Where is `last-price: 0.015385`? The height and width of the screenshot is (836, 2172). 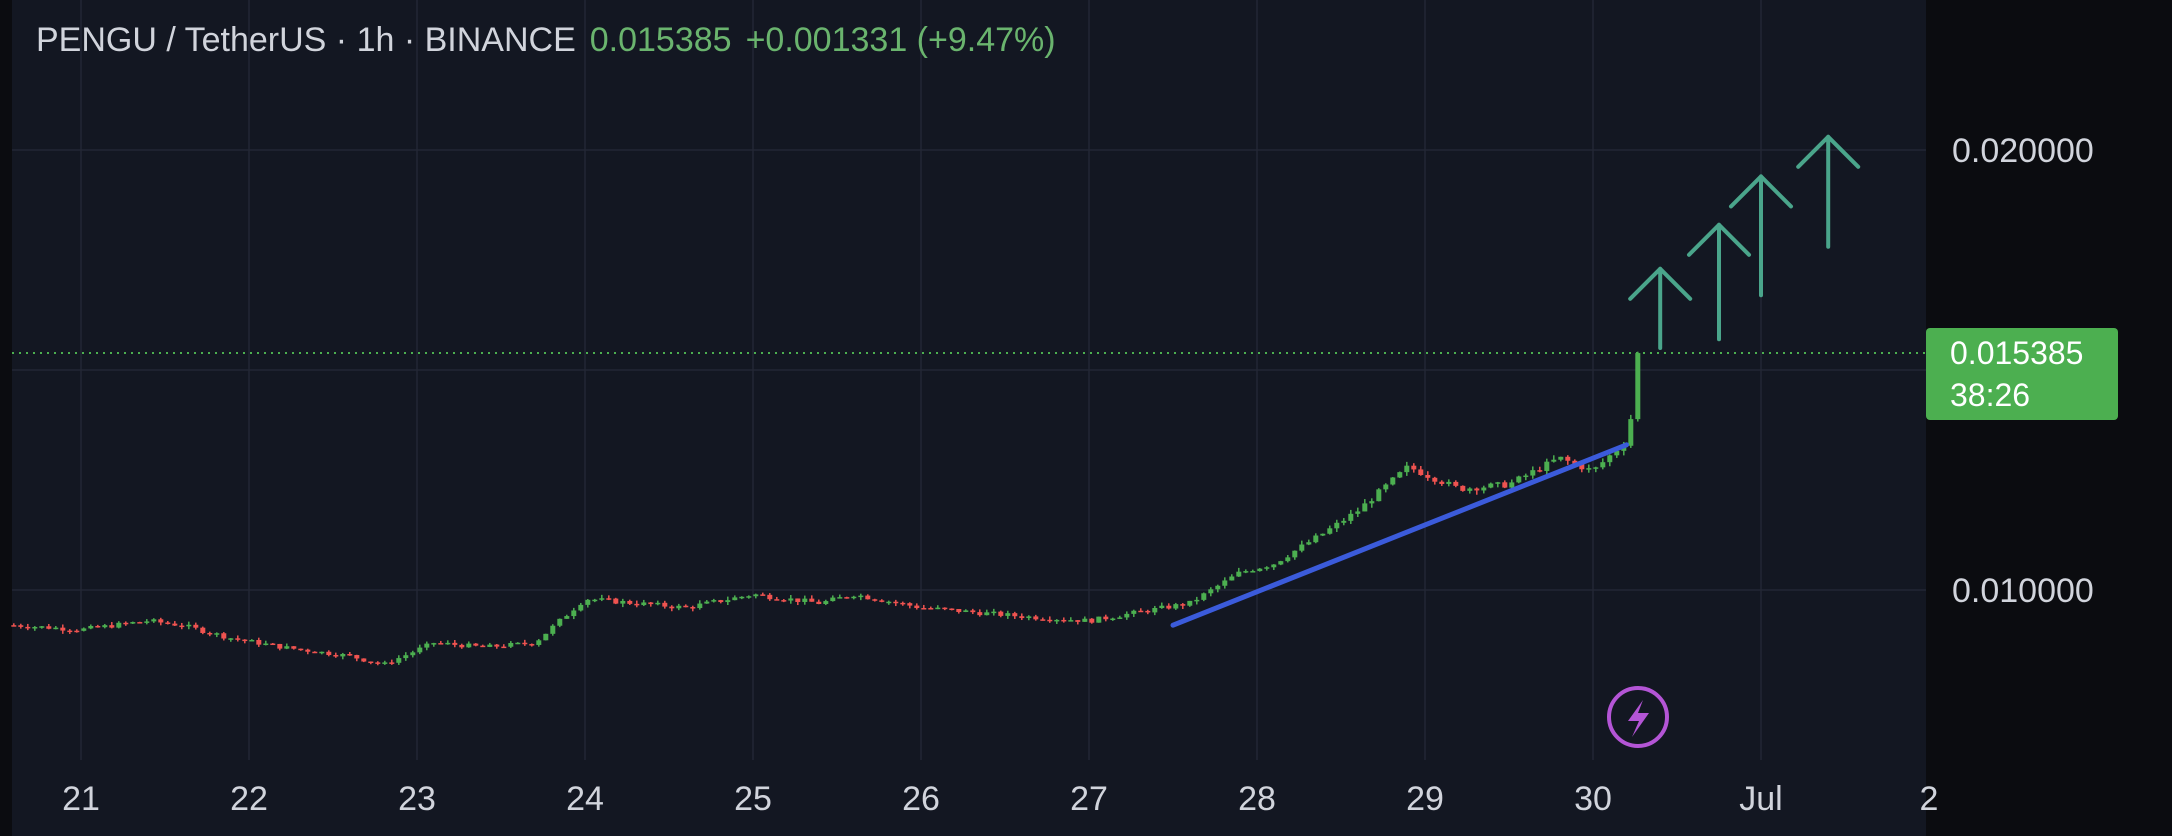 last-price: 0.015385 is located at coordinates (660, 40).